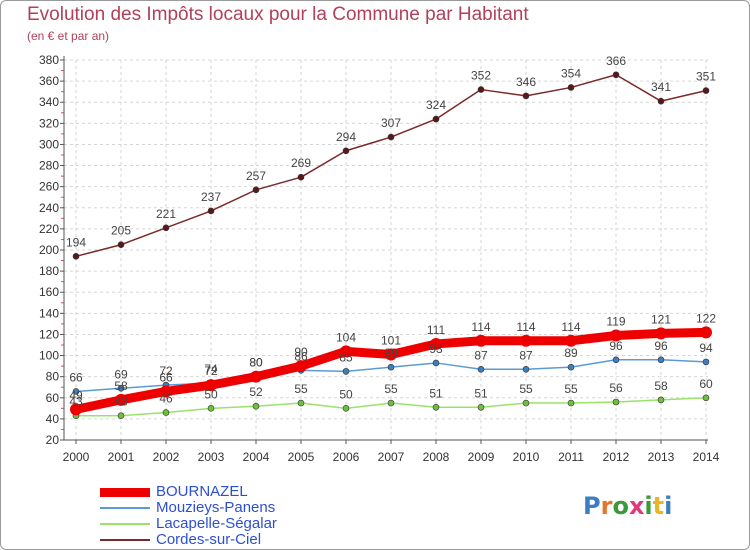 The height and width of the screenshot is (550, 750). What do you see at coordinates (49, 208) in the screenshot?
I see `y-tick-label: 240` at bounding box center [49, 208].